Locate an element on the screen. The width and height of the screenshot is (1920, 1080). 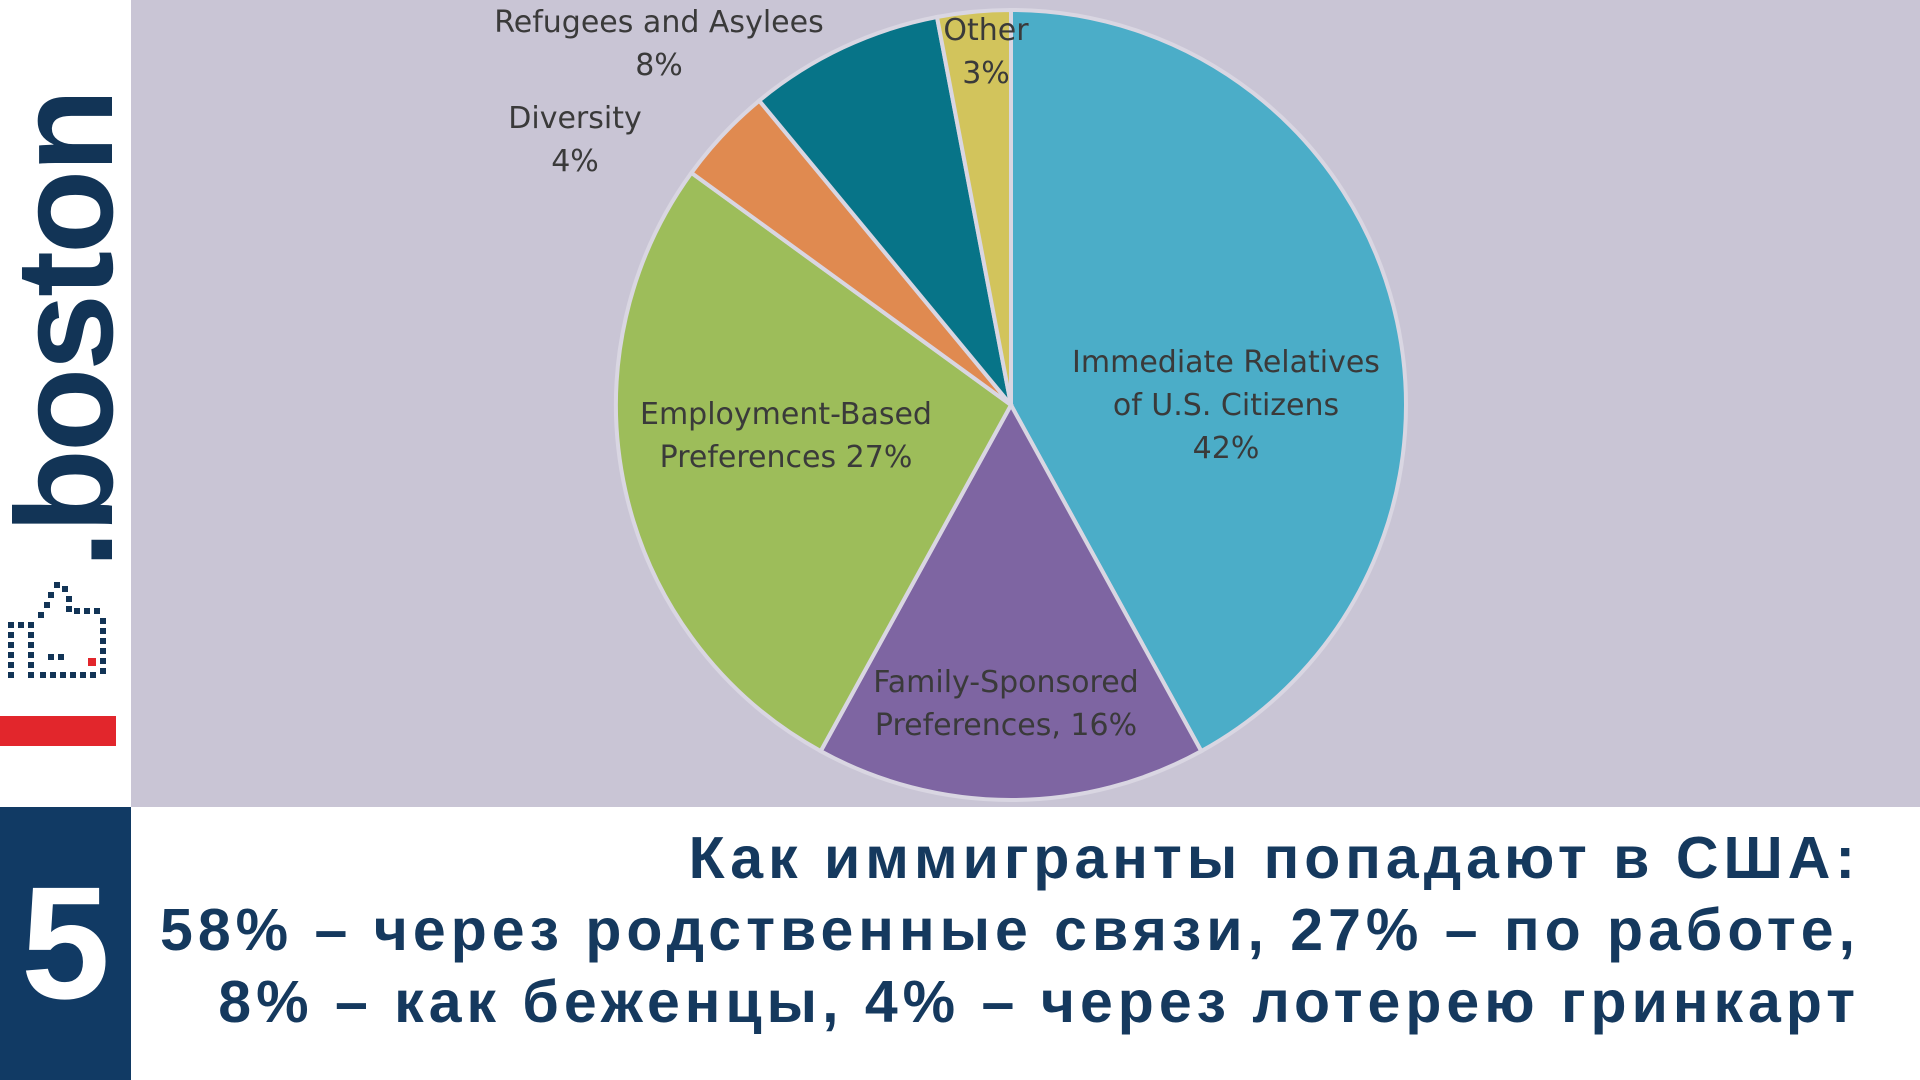
caption-line-1: Как иммигранты попадают в США: is located at coordinates (1274, 858).